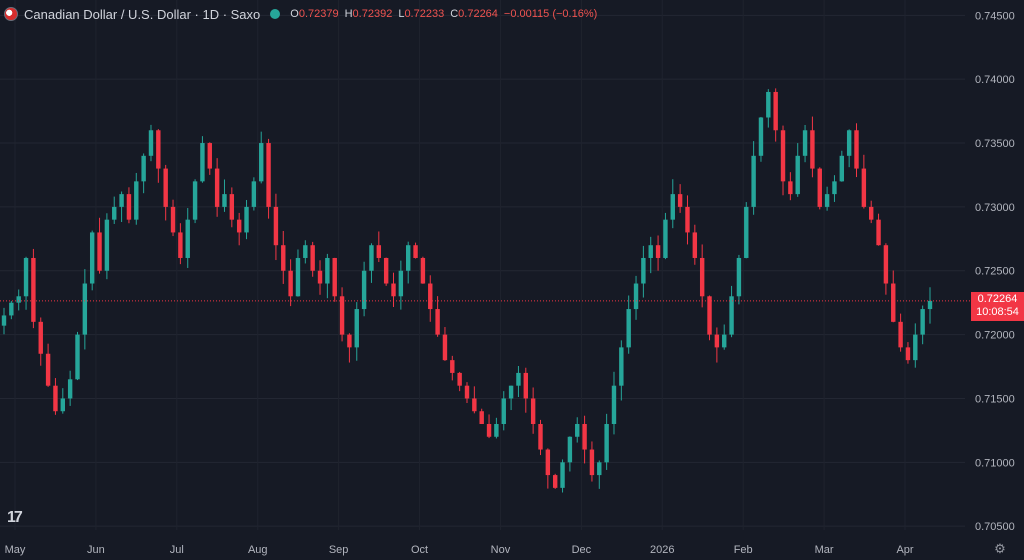 This screenshot has height=560, width=1024. What do you see at coordinates (995, 80) in the screenshot?
I see `y-tick-label: 0.74000` at bounding box center [995, 80].